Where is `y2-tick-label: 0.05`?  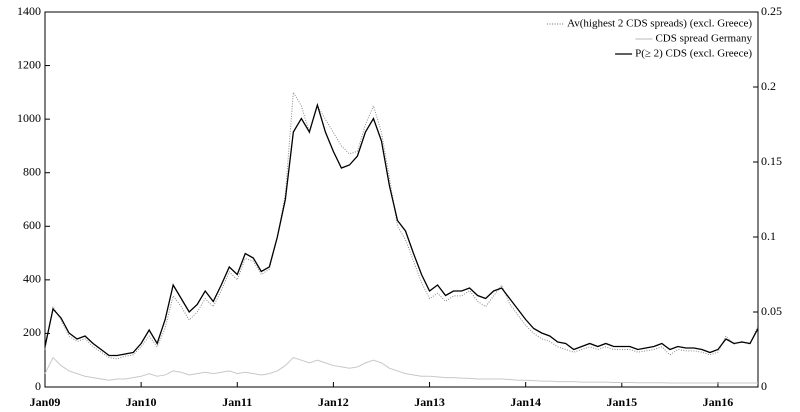 y2-tick-label: 0.05 is located at coordinates (771, 311).